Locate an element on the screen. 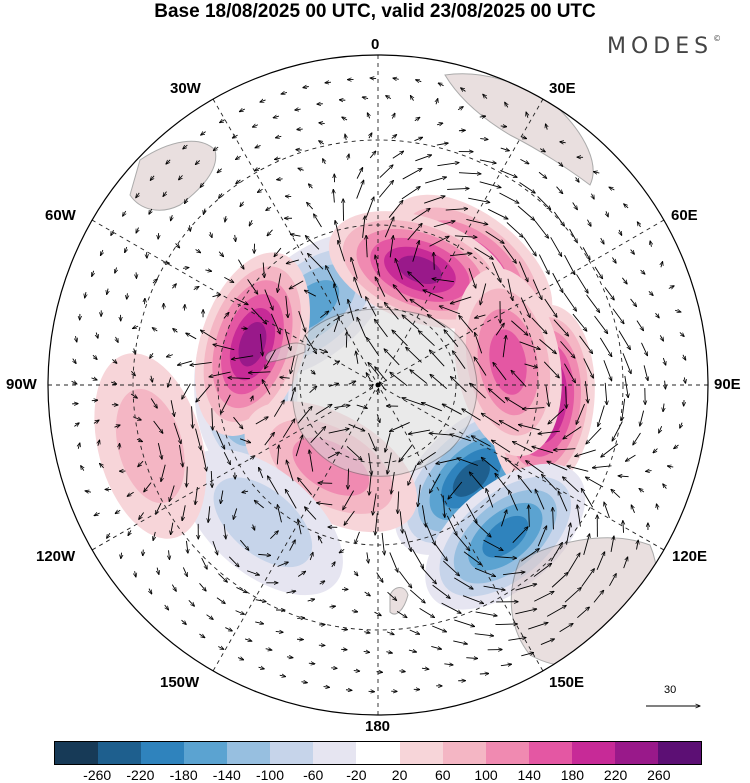  colorbar-tick-label: 260 is located at coordinates (659, 775).